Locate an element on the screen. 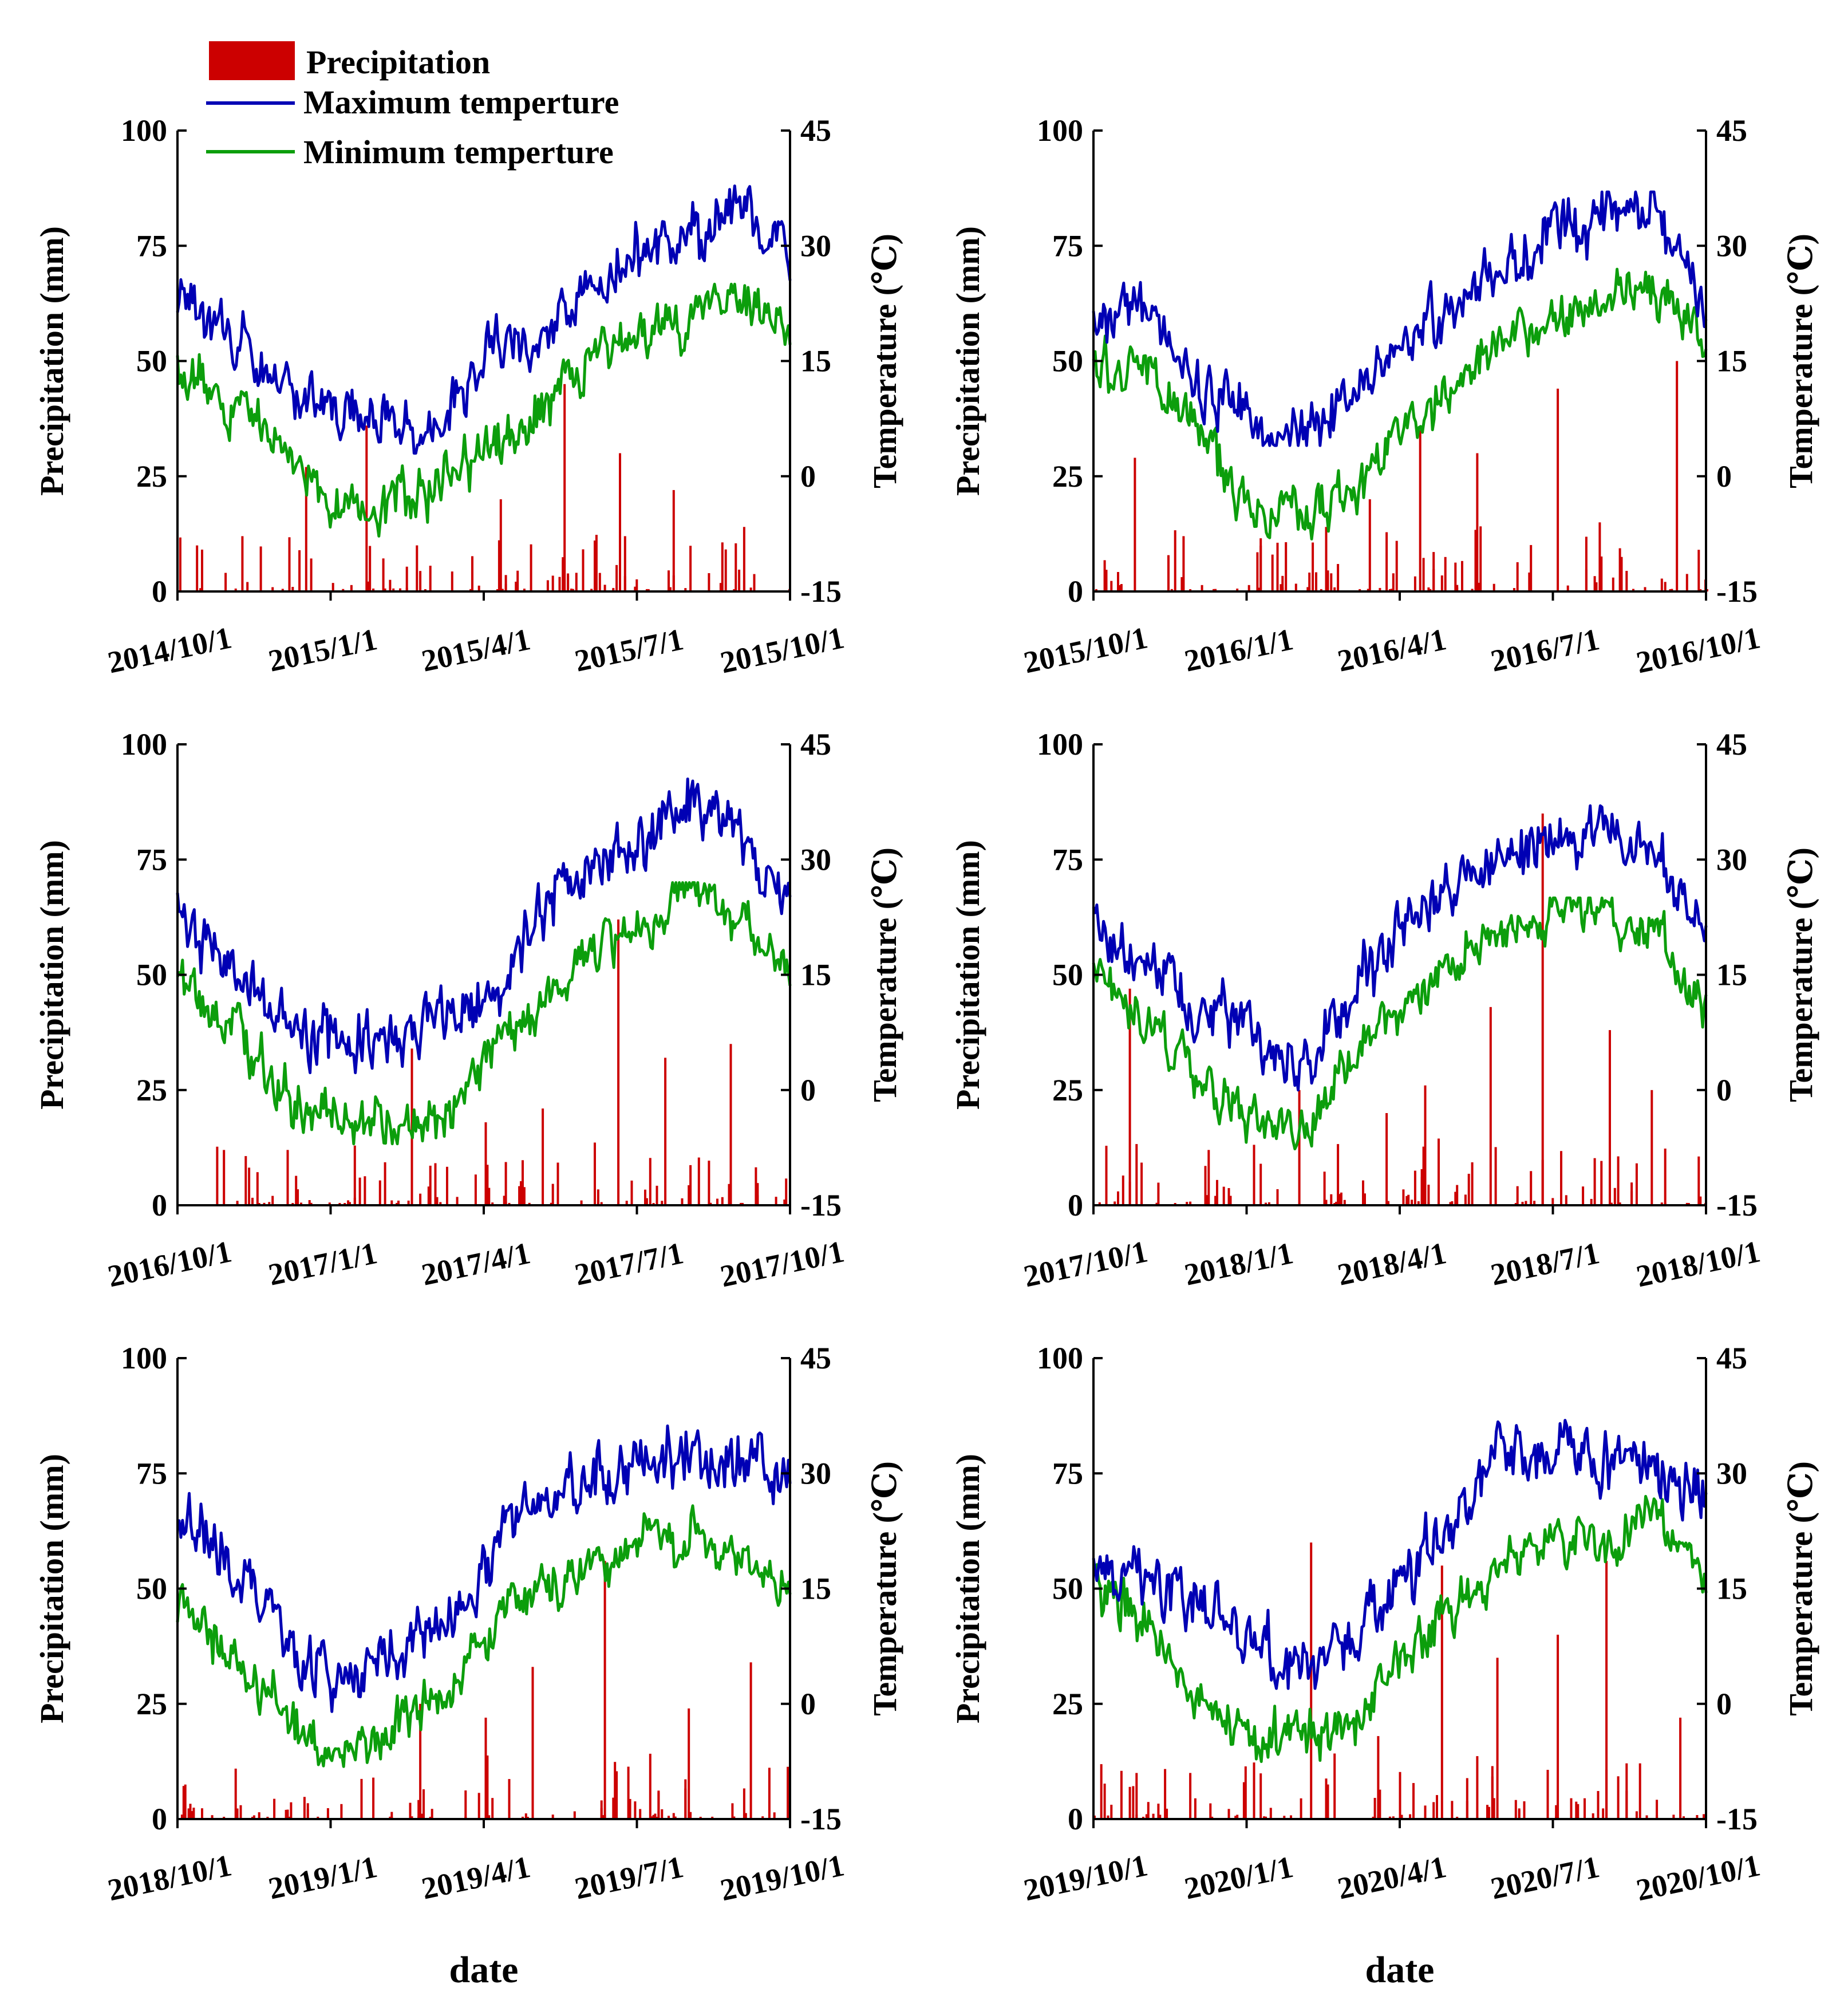  x-tick-label: 2020/4/1 is located at coordinates (1391, 1877).